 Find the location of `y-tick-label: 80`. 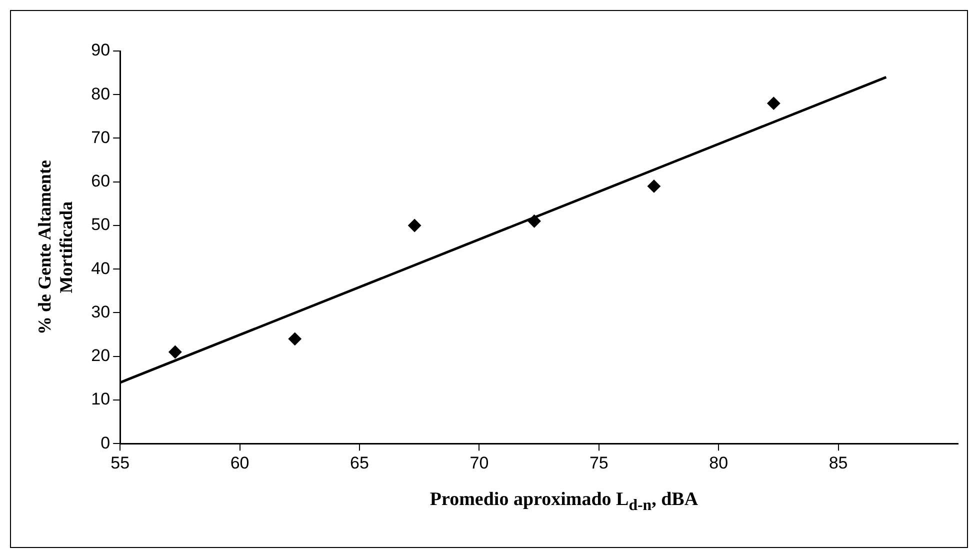

y-tick-label: 80 is located at coordinates (100, 94).